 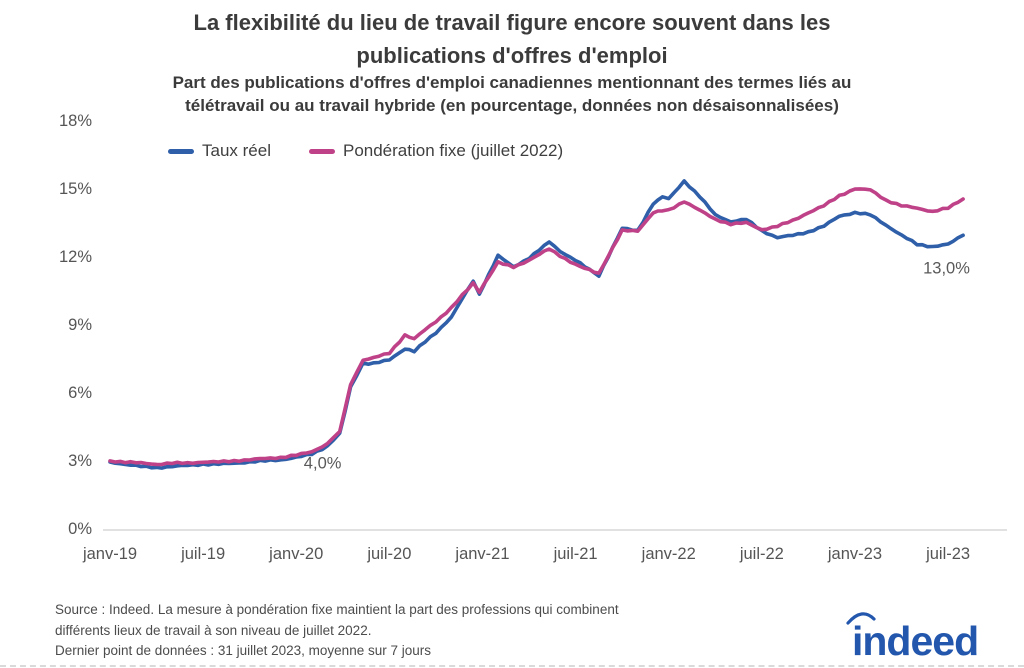 I want to click on y-tick-label-12: 12%, so click(x=75, y=256).